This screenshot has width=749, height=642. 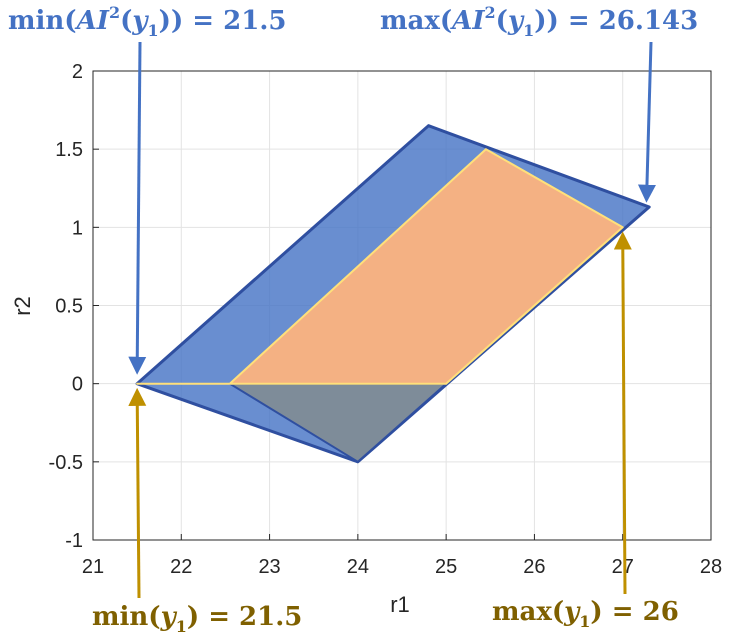 I want to click on arrow-max-y1, so click(x=622, y=413).